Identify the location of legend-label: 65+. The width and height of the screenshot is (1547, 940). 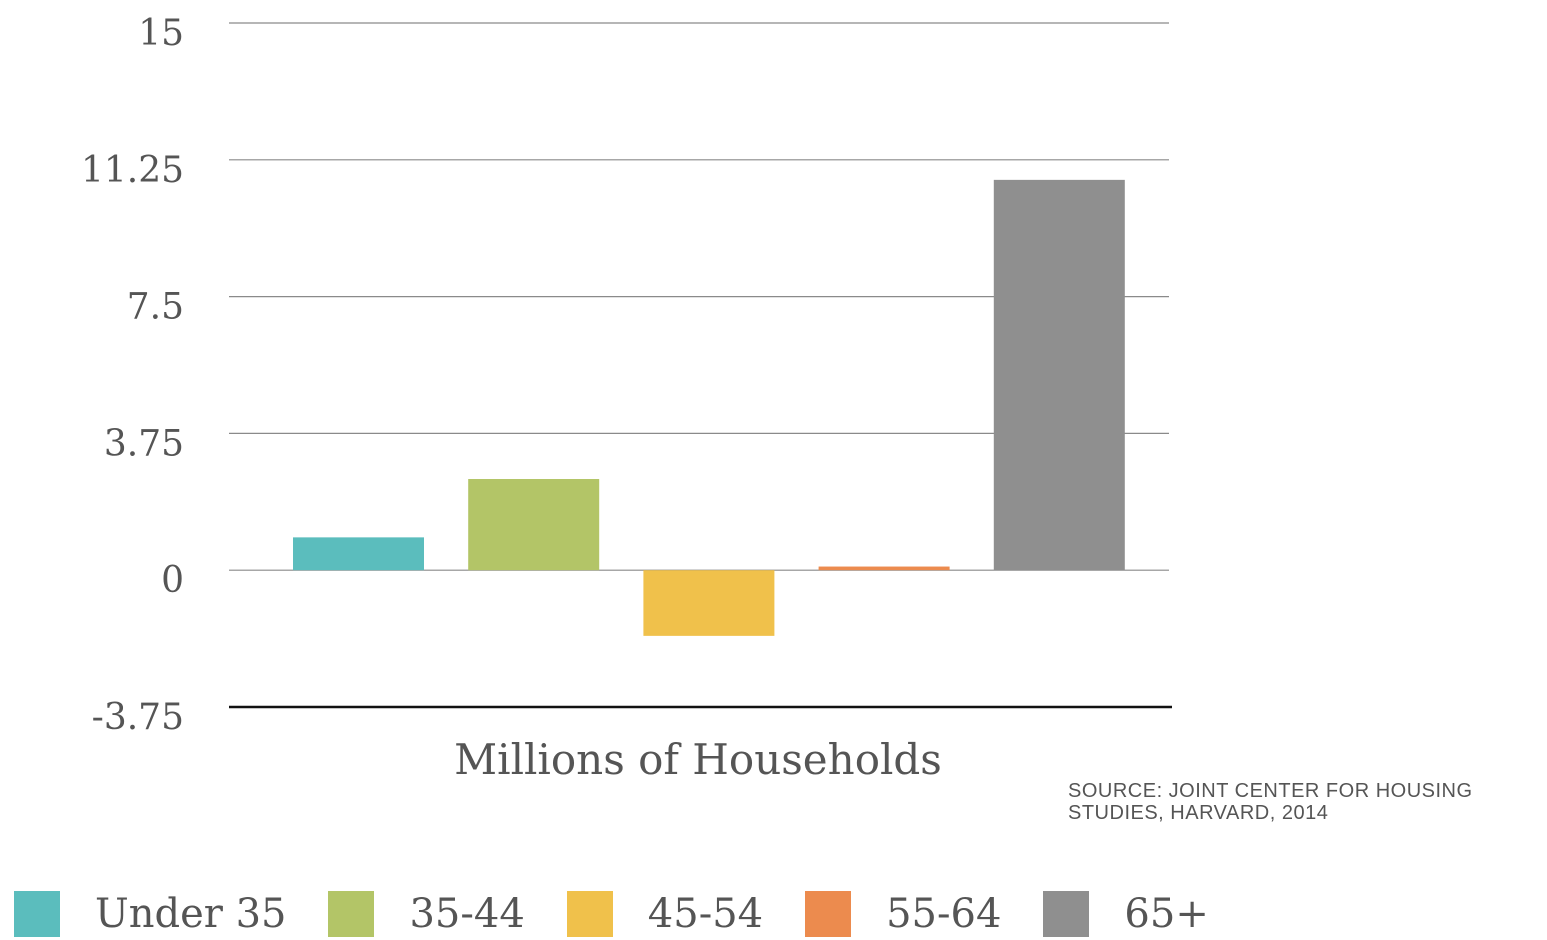
(1166, 914).